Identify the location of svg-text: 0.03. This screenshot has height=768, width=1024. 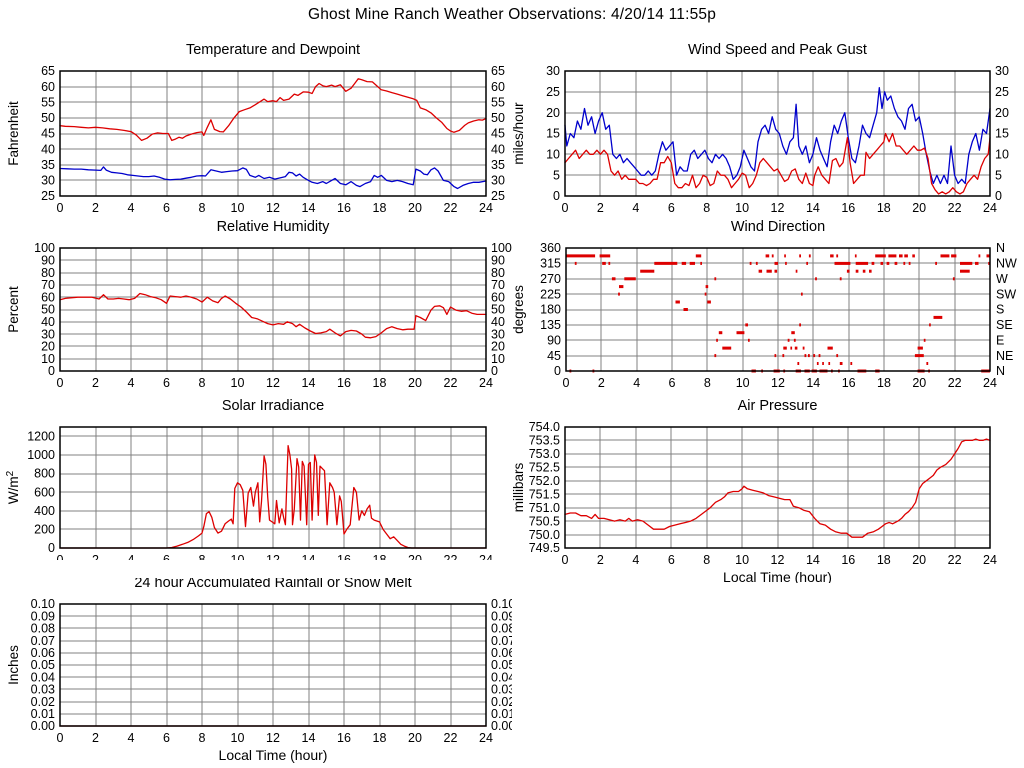
(43, 690).